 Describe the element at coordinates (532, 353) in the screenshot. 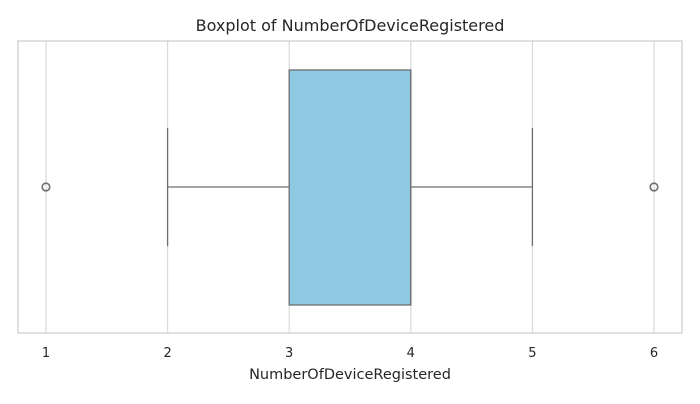

I see `x-tick-label-5: 5` at that location.